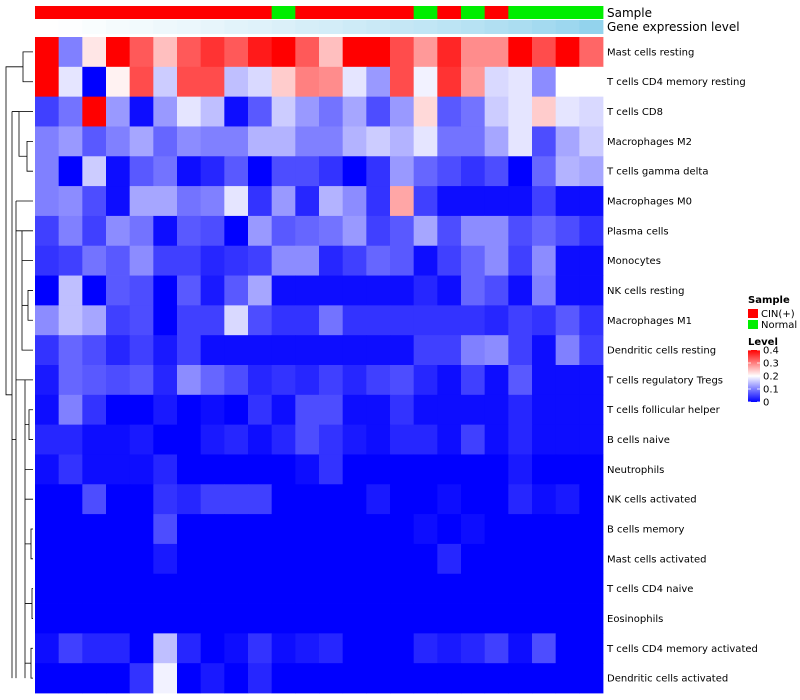 This screenshot has height=700, width=800. I want to click on level-tick-label: 0.2, so click(771, 377).